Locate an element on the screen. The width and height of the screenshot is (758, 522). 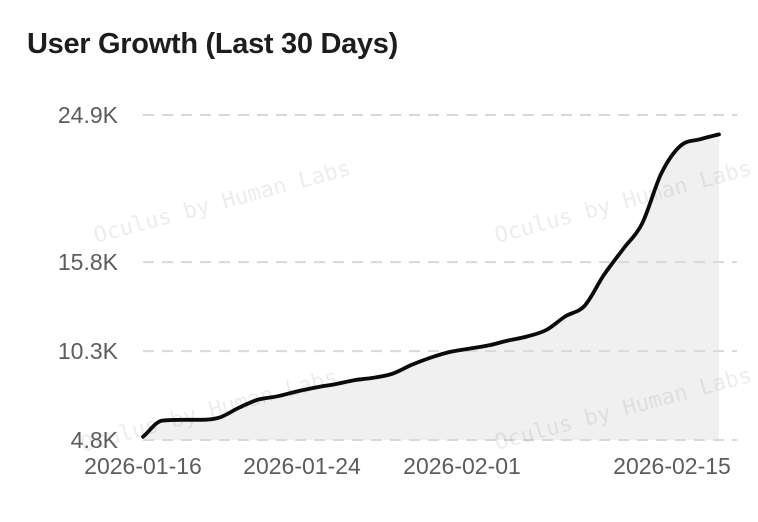
x-axis-tick-label: 2026-02-15 is located at coordinates (672, 466).